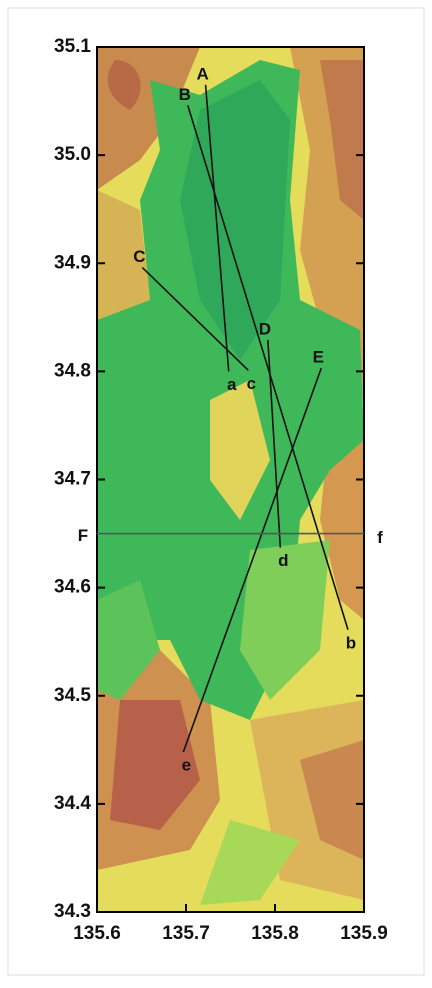  What do you see at coordinates (351, 642) in the screenshot?
I see `profile-end-label: b` at bounding box center [351, 642].